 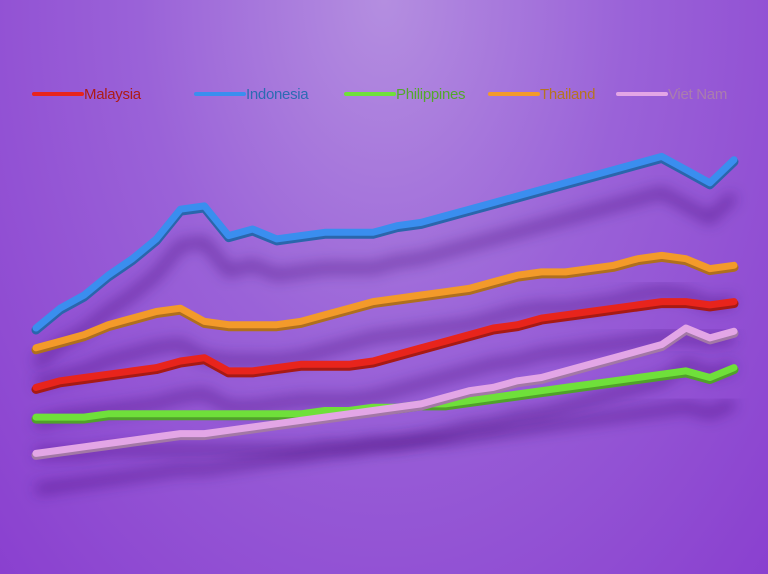 I want to click on legend-item-indonesia: Indonesia, so click(x=252, y=94).